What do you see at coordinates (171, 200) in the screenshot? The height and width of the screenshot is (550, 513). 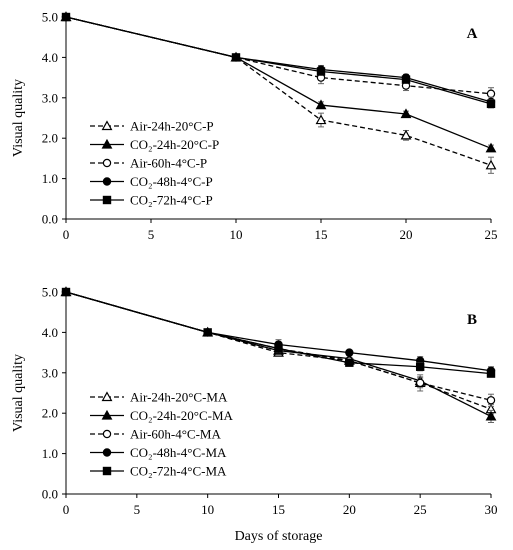 I see `legend-entry-label: CO₂-72h-4°C-P` at bounding box center [171, 200].